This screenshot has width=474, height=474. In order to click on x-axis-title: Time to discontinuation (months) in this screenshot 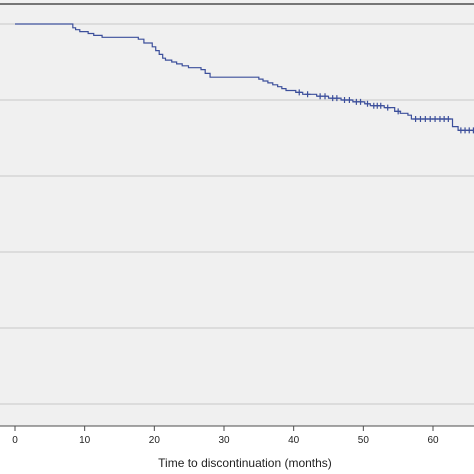, I will do `click(245, 463)`.